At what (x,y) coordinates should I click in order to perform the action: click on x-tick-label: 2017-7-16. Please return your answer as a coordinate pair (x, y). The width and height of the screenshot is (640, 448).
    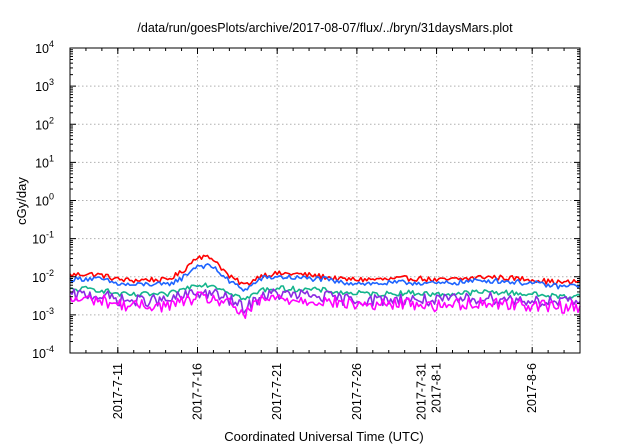
    Looking at the image, I should click on (198, 391).